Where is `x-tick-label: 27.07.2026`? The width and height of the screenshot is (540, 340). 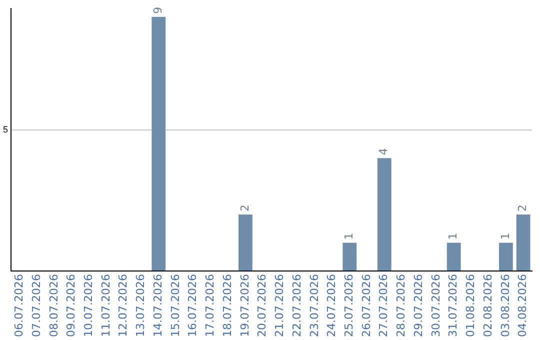 x-tick-label: 27.07.2026 is located at coordinates (383, 306).